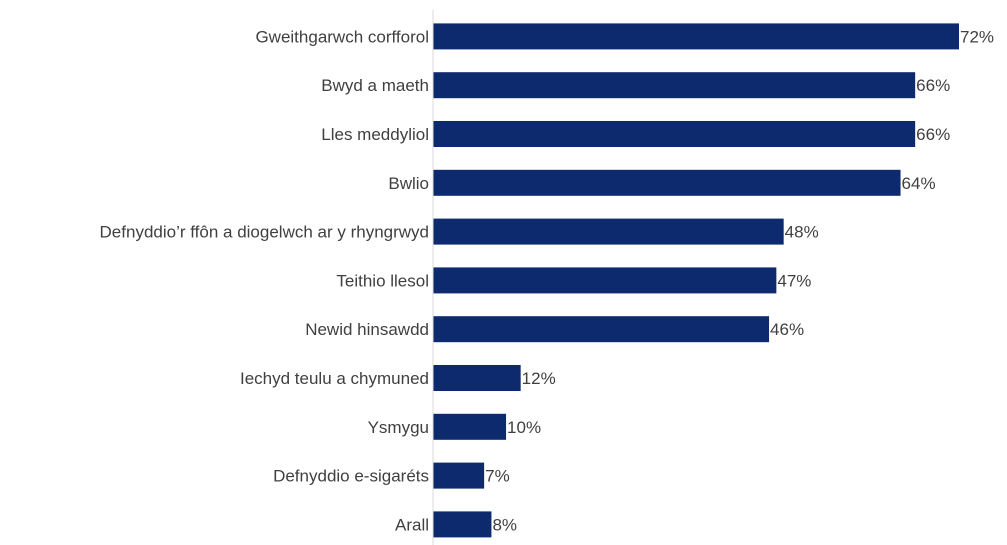 The height and width of the screenshot is (545, 1007). Describe the element at coordinates (497, 476) in the screenshot. I see `value-label: 7%` at that location.